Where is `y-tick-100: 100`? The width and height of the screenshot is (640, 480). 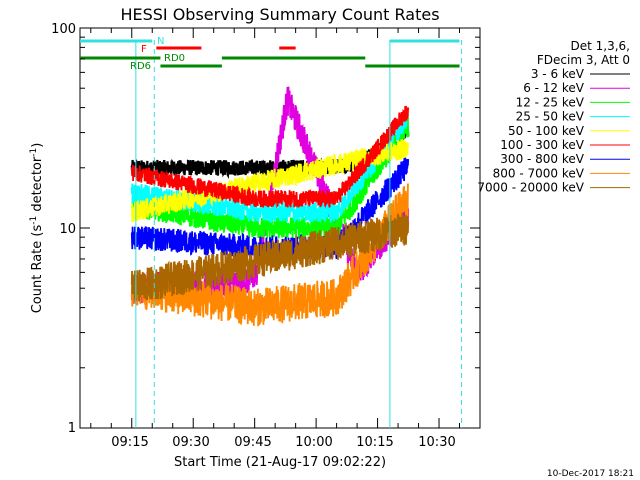 y-tick-100: 100 is located at coordinates (63, 29).